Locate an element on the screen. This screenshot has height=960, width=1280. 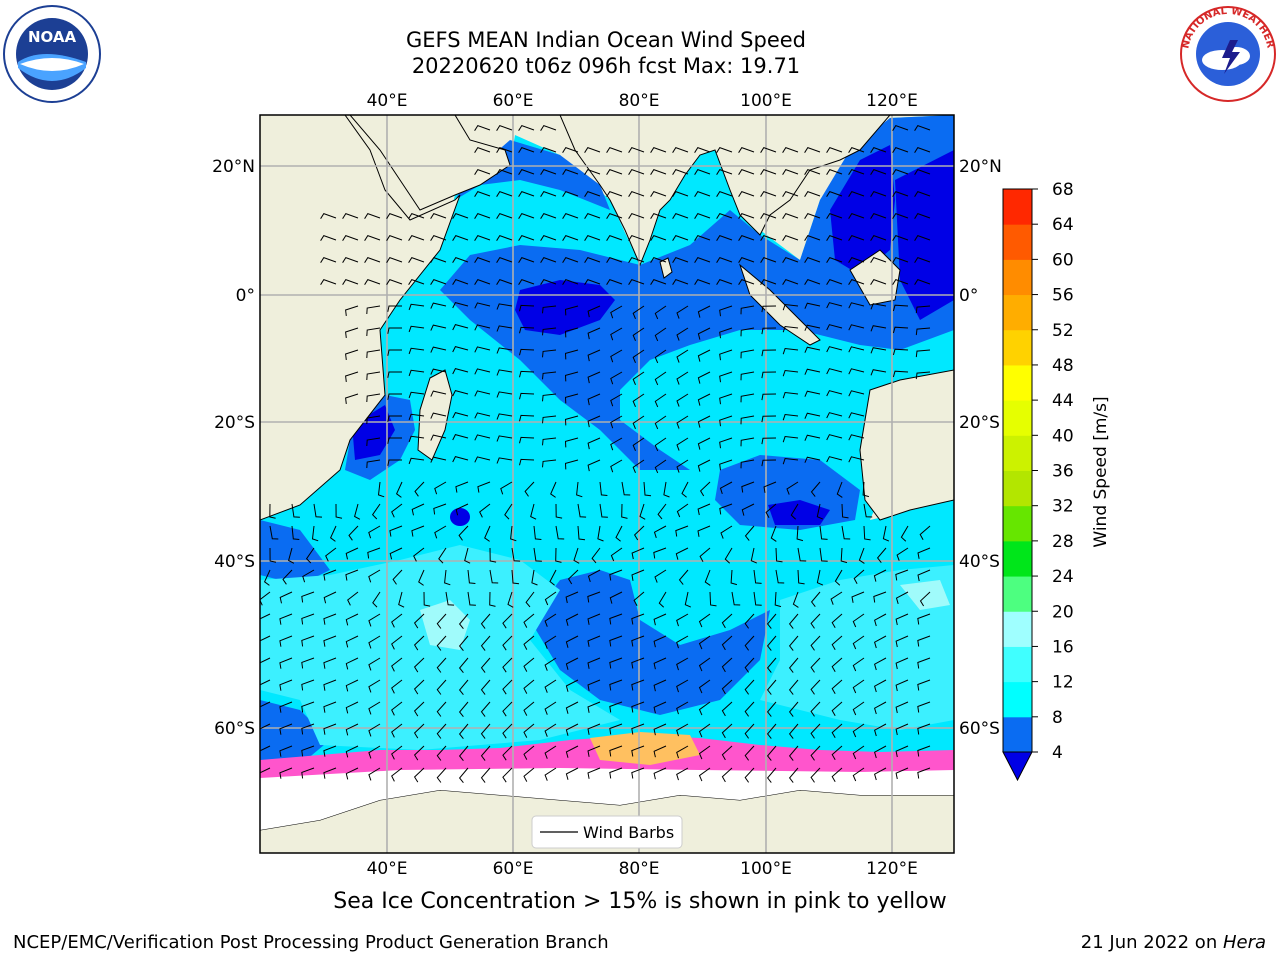
colorbar-swatch is located at coordinates (1017, 382).